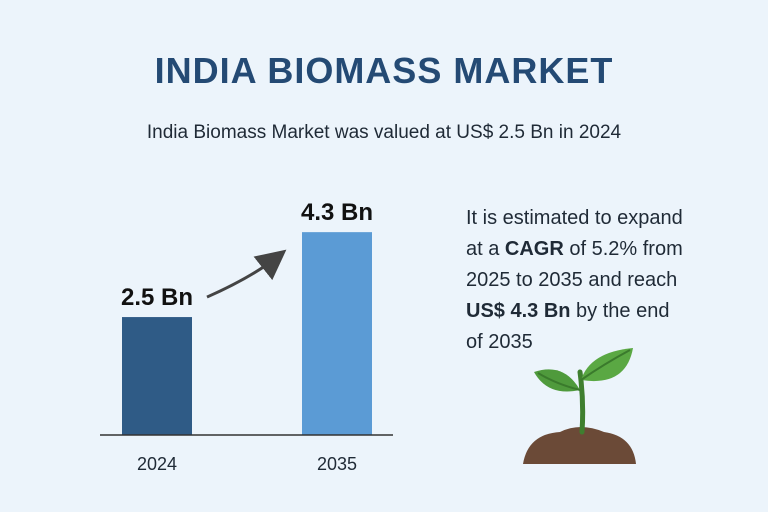  I want to click on plant-icon, so click(579, 406).